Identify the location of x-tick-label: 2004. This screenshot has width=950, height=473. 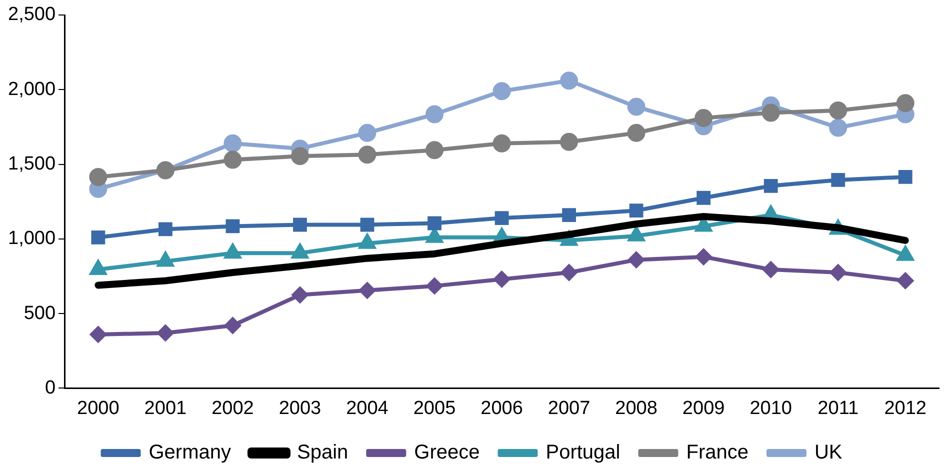
(367, 408).